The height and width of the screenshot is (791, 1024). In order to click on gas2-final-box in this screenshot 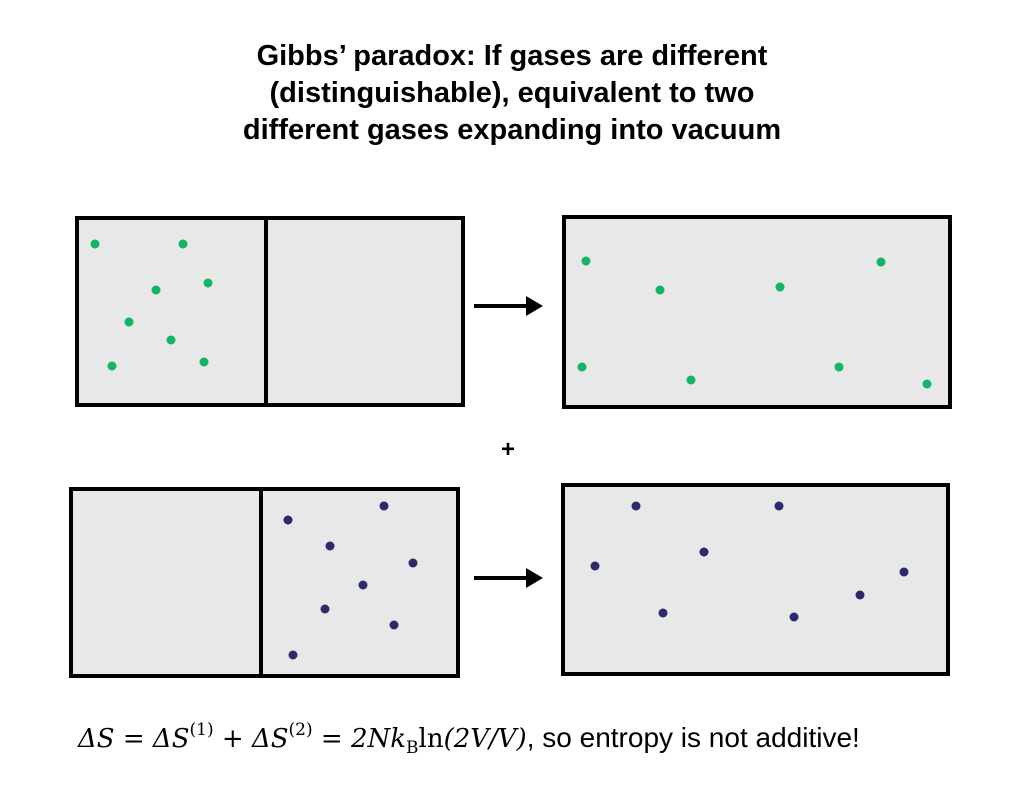, I will do `click(755, 579)`.